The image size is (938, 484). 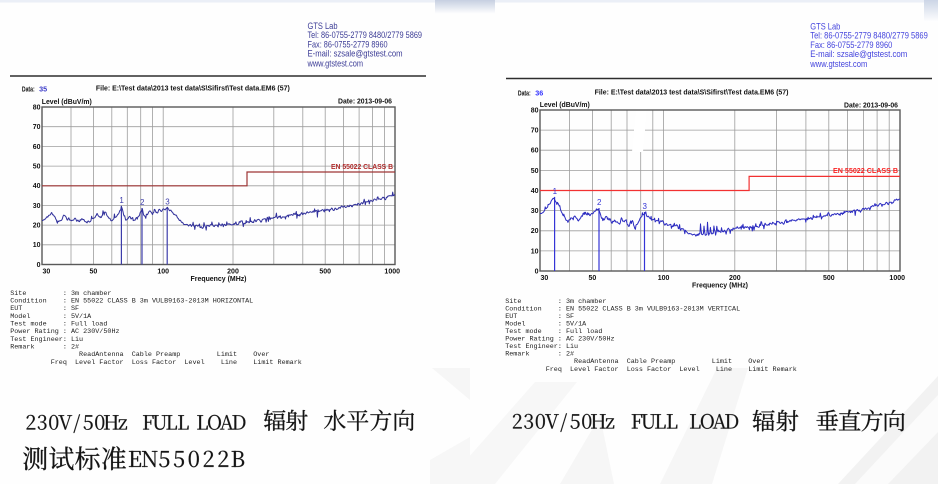 I want to click on svg-text: 35, so click(x=43, y=88).